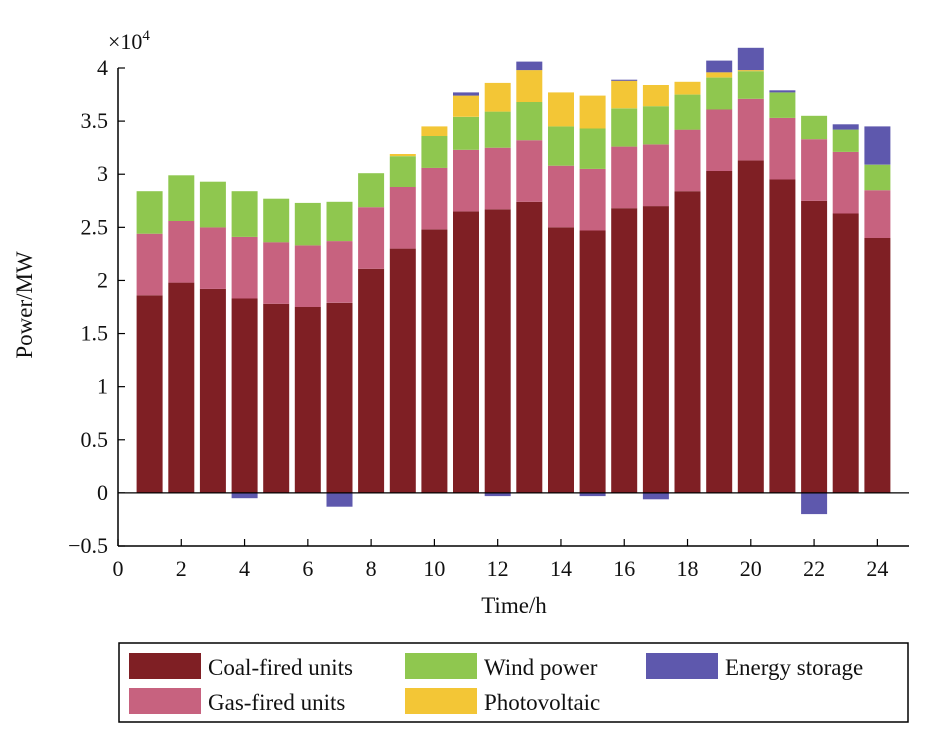 The image size is (947, 735). Describe the element at coordinates (782, 105) in the screenshot. I see `bar-wind-power-t21` at that location.